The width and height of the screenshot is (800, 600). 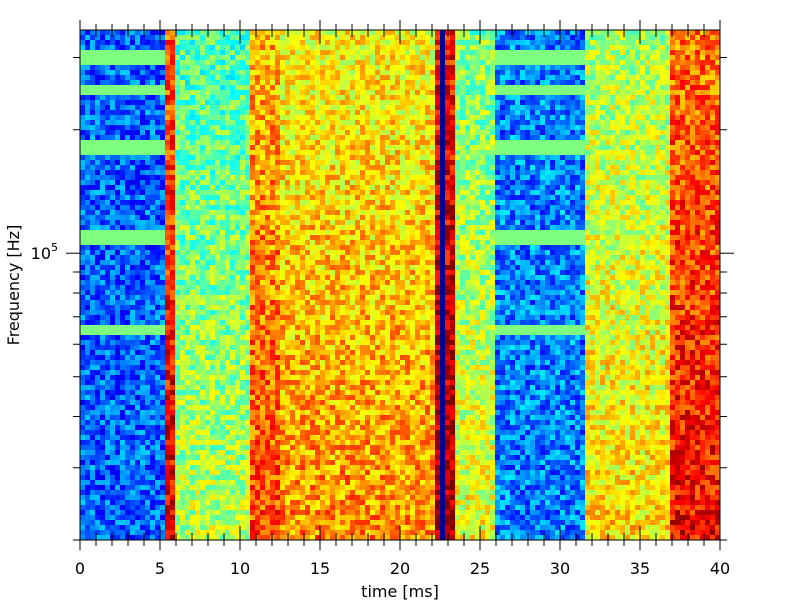 What do you see at coordinates (640, 568) in the screenshot?
I see `x-tick-label: 35` at bounding box center [640, 568].